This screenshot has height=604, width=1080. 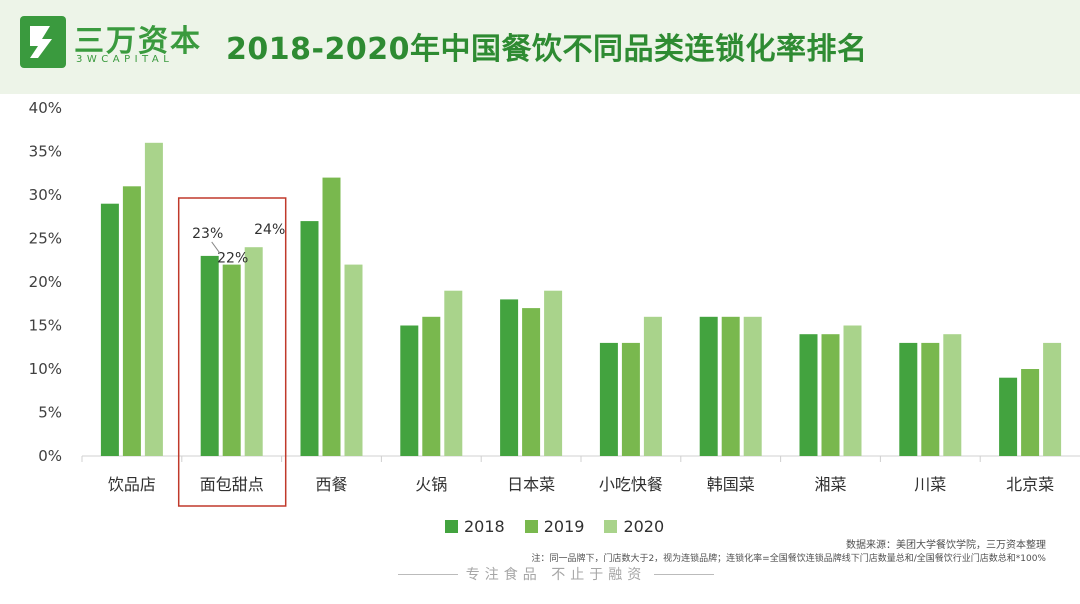 What do you see at coordinates (431, 484) in the screenshot?
I see `category-label: 火锅` at bounding box center [431, 484].